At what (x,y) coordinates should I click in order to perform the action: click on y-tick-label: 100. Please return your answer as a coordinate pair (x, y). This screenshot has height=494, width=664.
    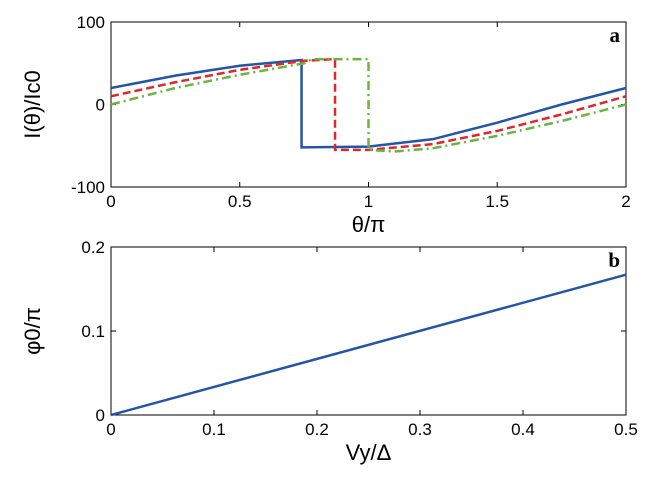
    Looking at the image, I should click on (91, 22).